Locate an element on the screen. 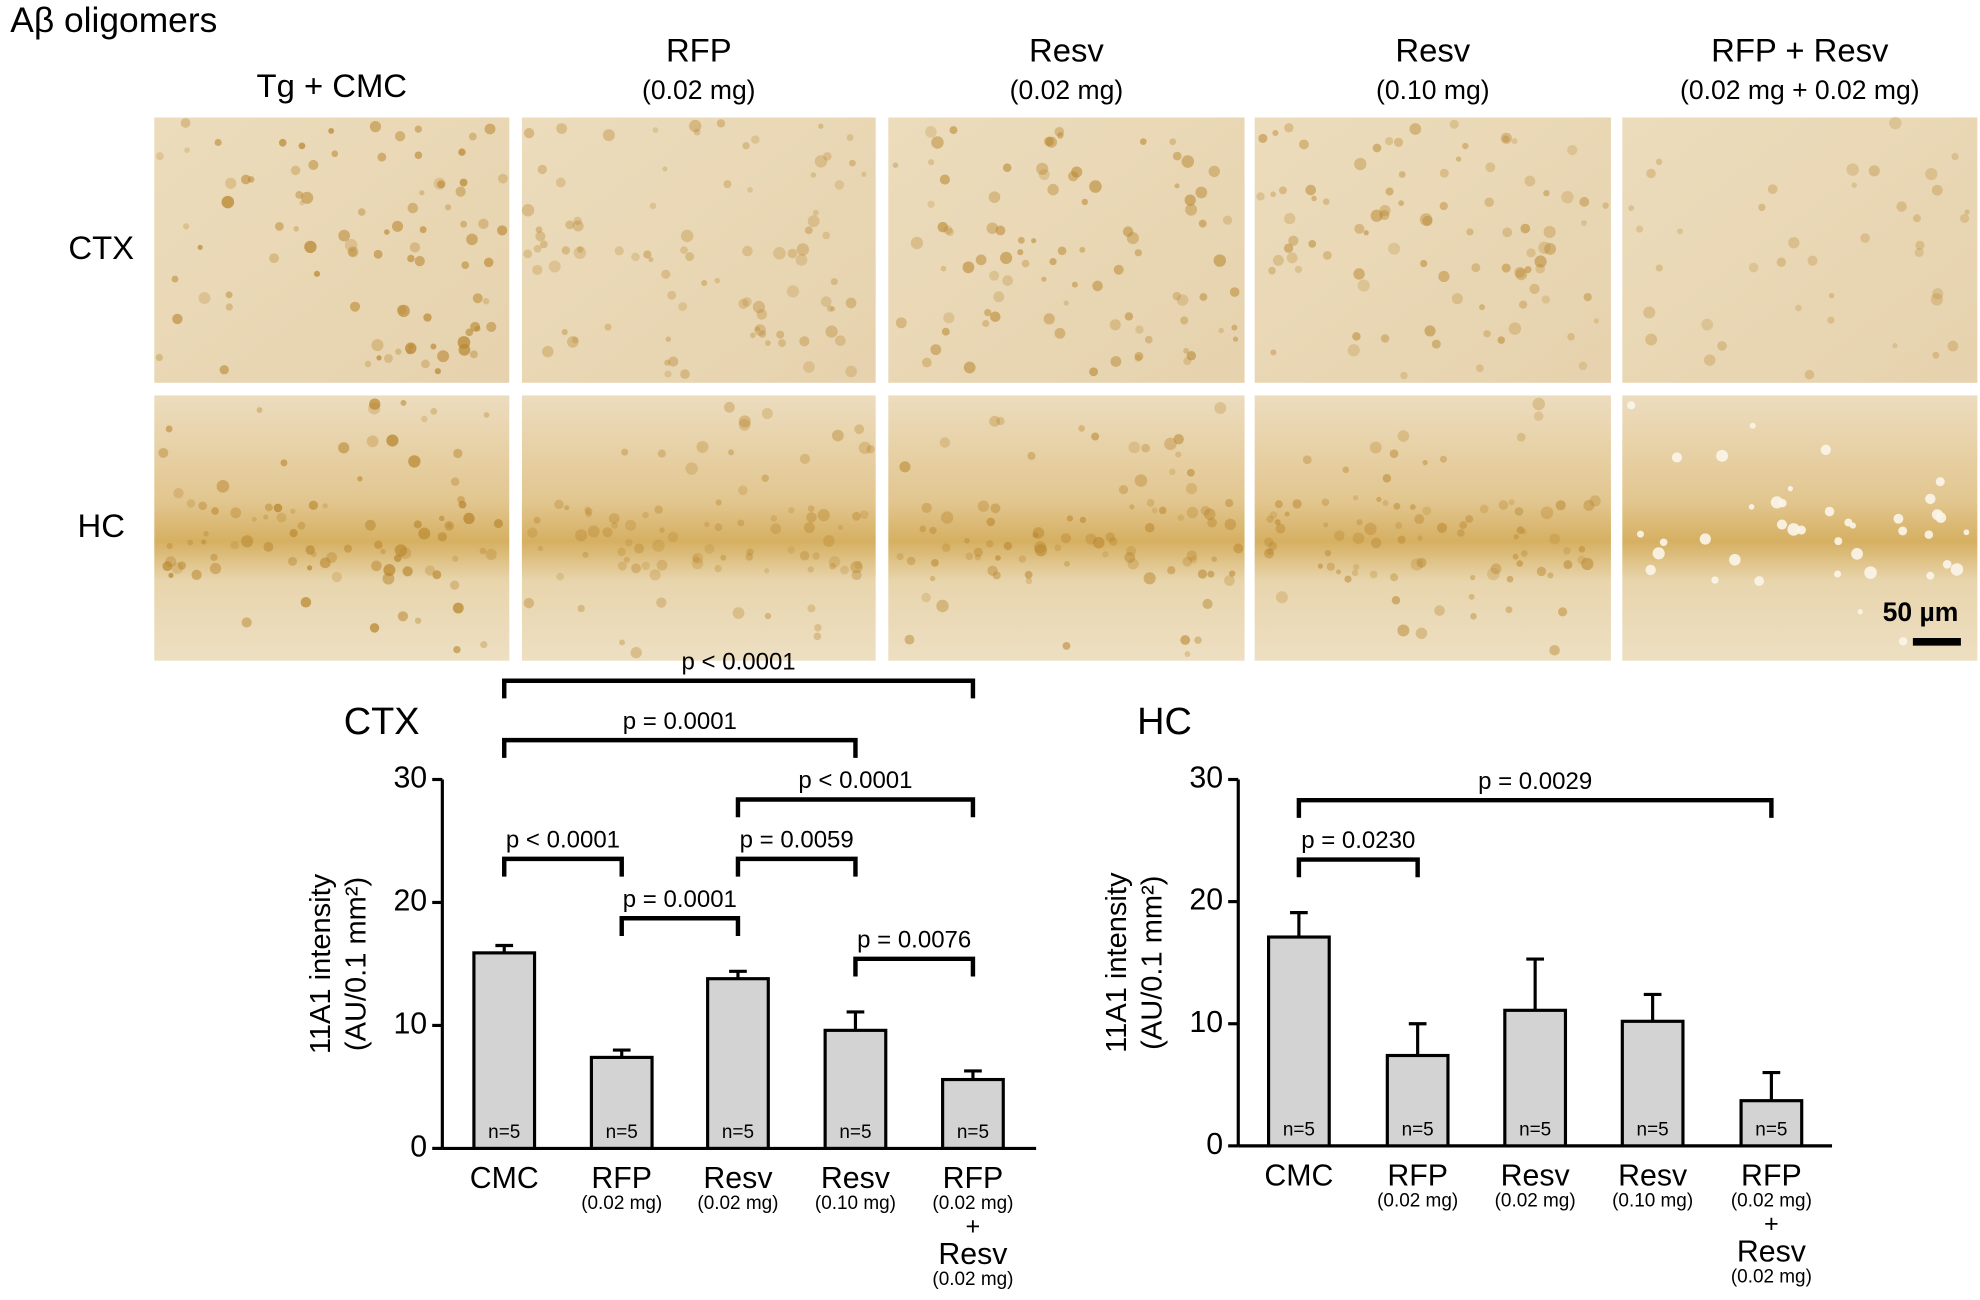 The width and height of the screenshot is (1980, 1300). x-tick-label: (0.10 mg) is located at coordinates (1652, 1200).